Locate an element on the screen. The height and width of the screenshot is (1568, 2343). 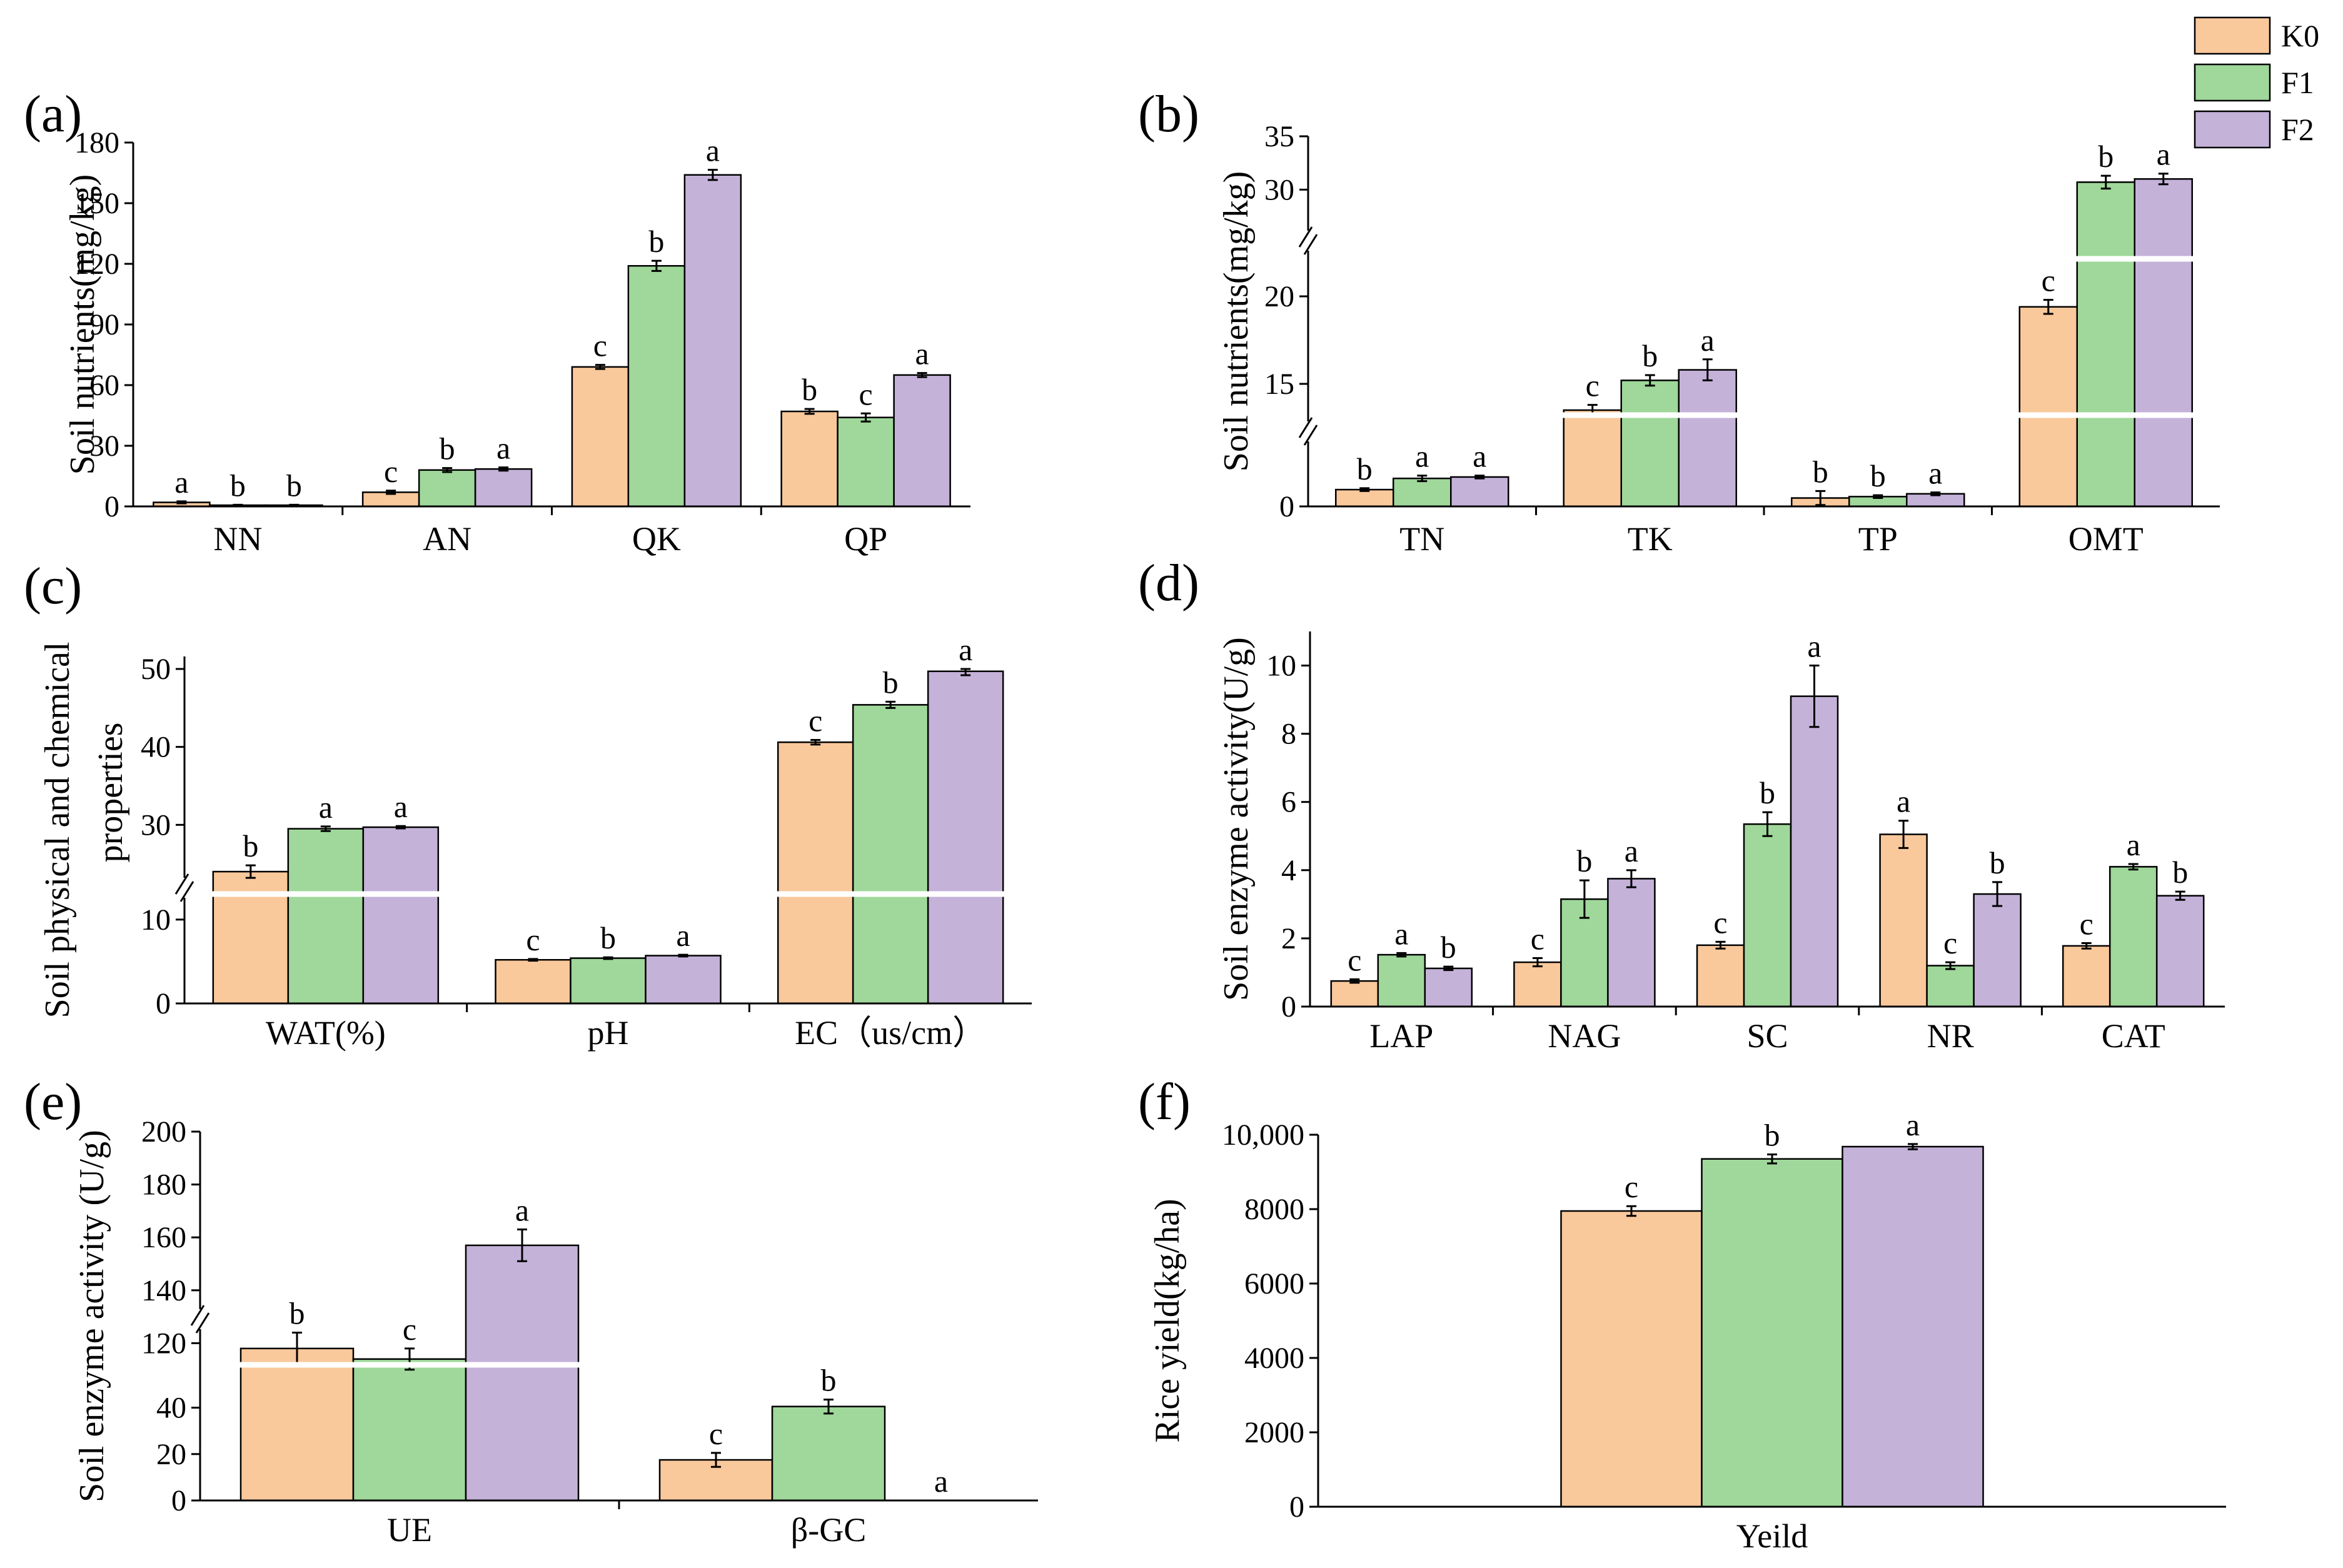
legend-label: K0 is located at coordinates (2300, 35).